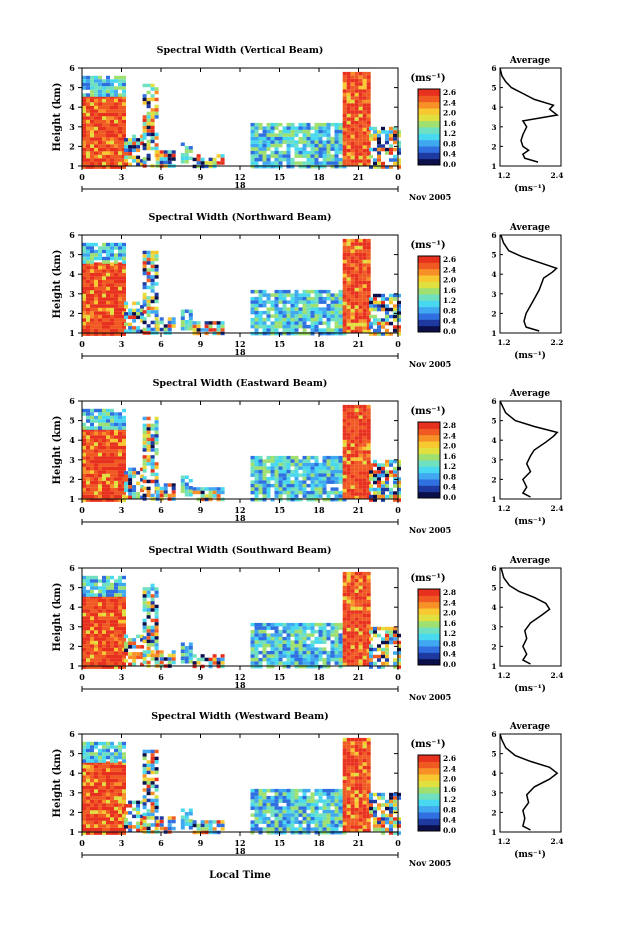 The height and width of the screenshot is (929, 619). What do you see at coordinates (72, 333) in the screenshot?
I see `y-tick-label: 1` at bounding box center [72, 333].